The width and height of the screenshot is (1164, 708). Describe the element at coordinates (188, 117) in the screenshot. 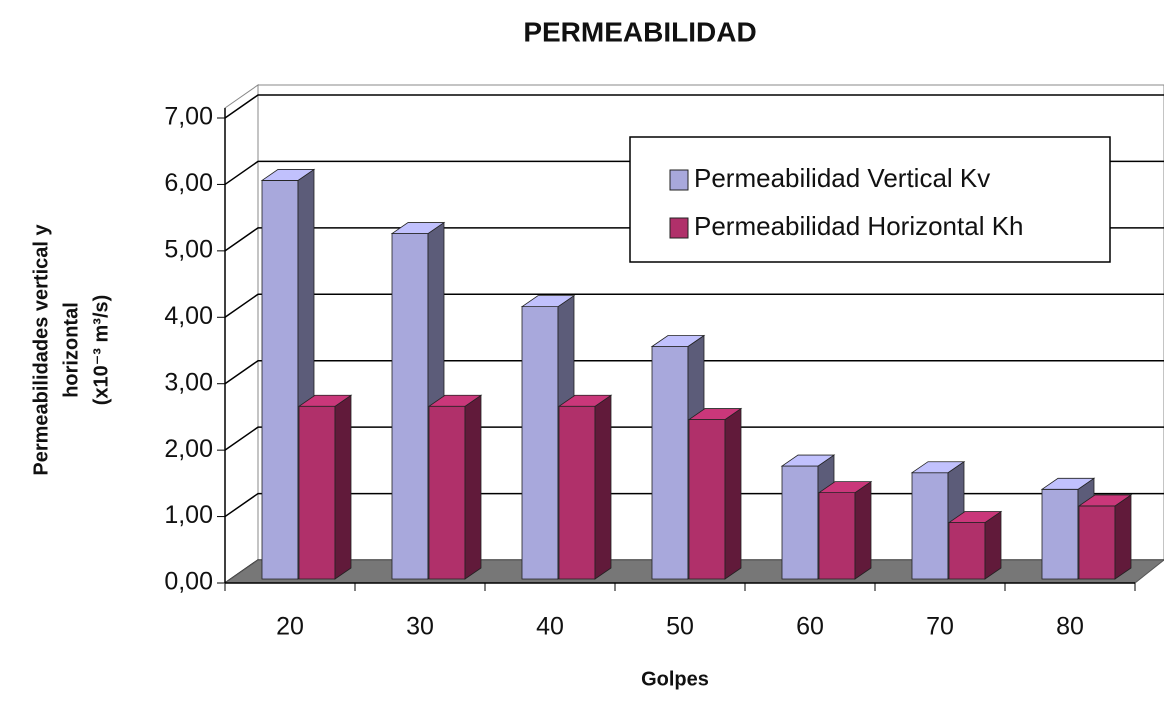

I see `y-tick-label: 7,00` at that location.